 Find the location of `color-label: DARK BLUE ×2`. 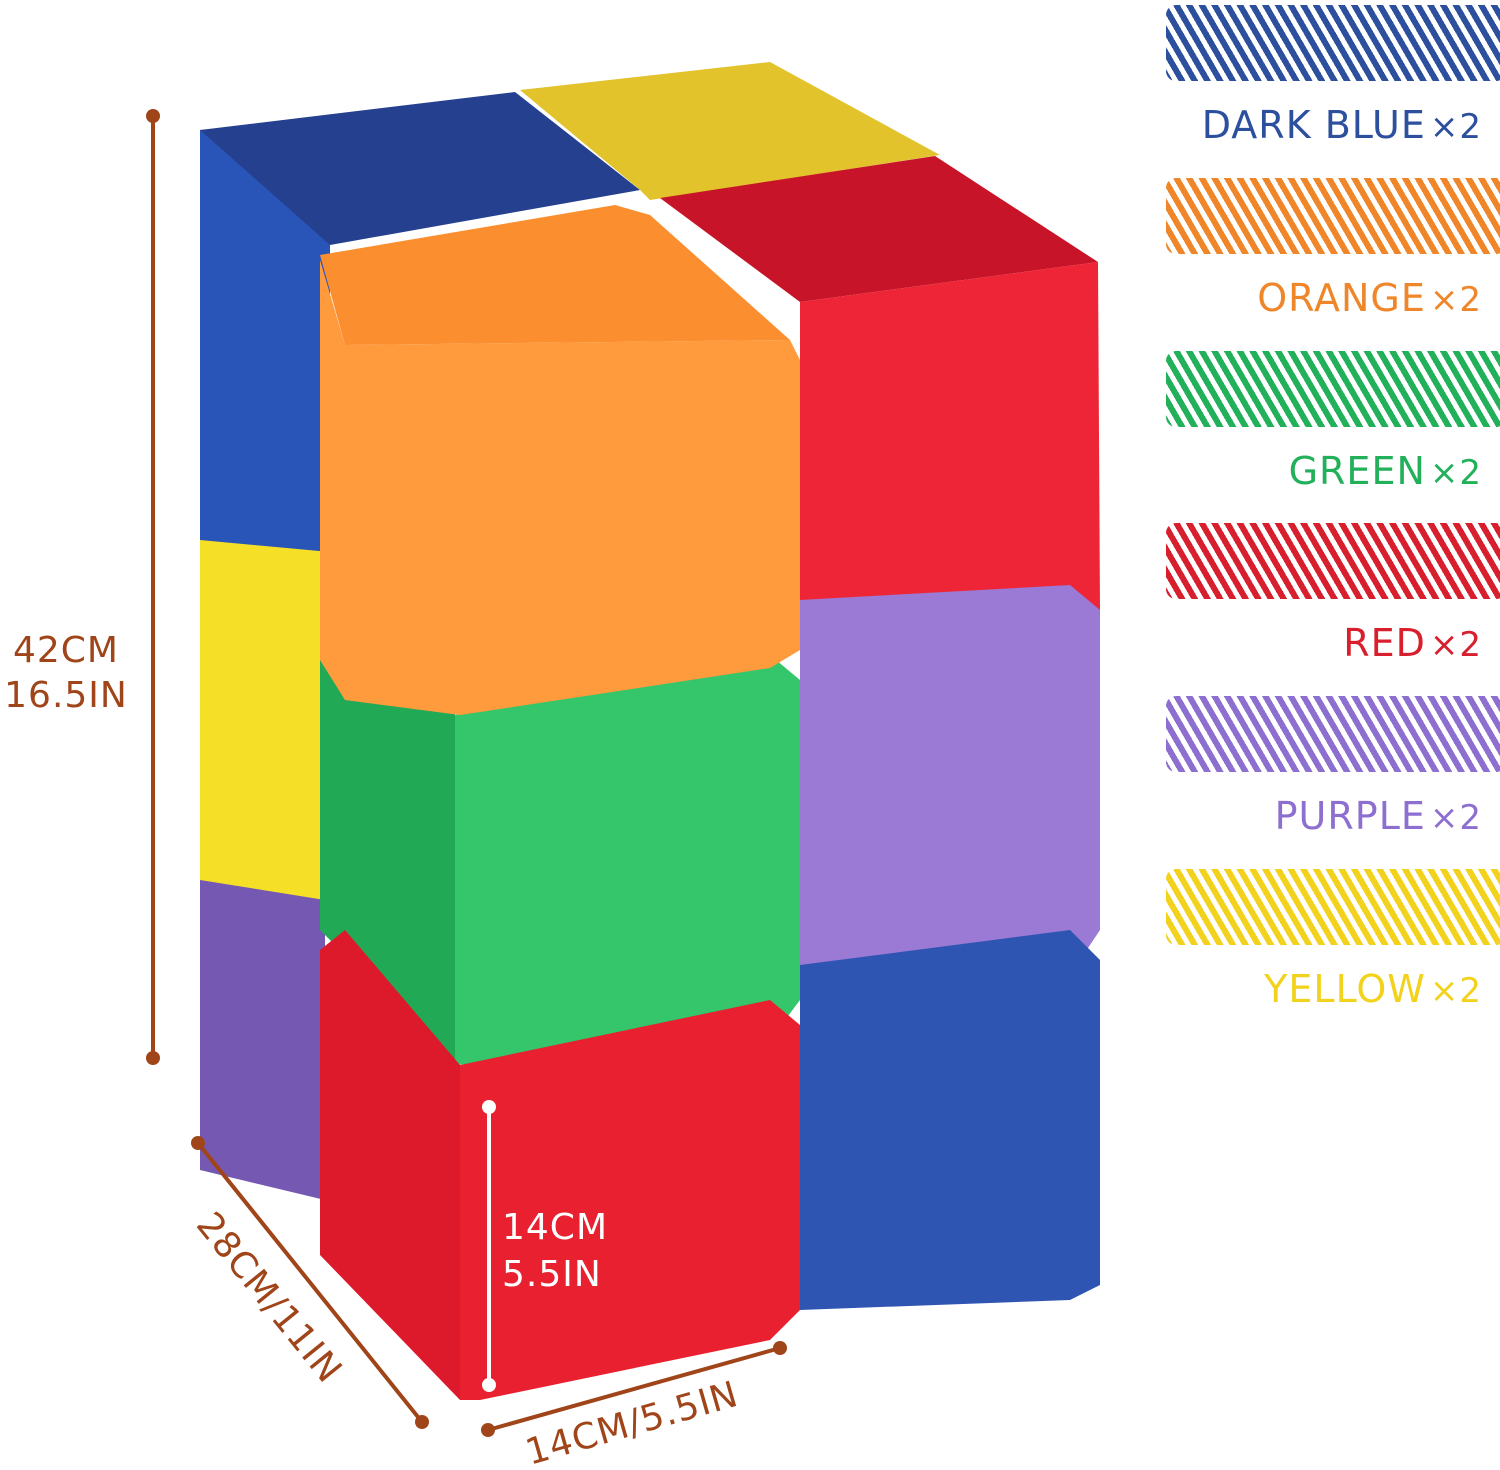

color-label: DARK BLUE ×2 is located at coordinates (1342, 125).